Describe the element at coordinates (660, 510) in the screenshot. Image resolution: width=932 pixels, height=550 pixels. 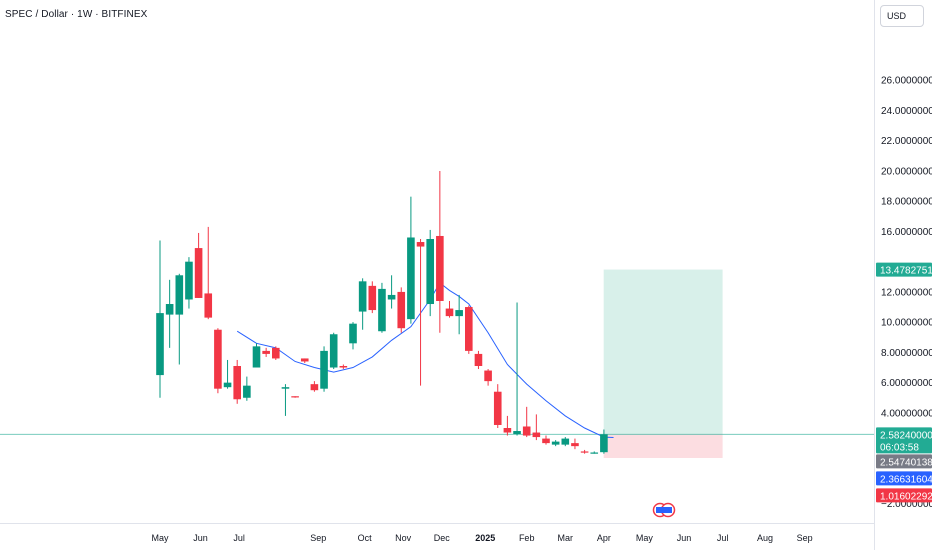
I see `event-icon-flag` at that location.